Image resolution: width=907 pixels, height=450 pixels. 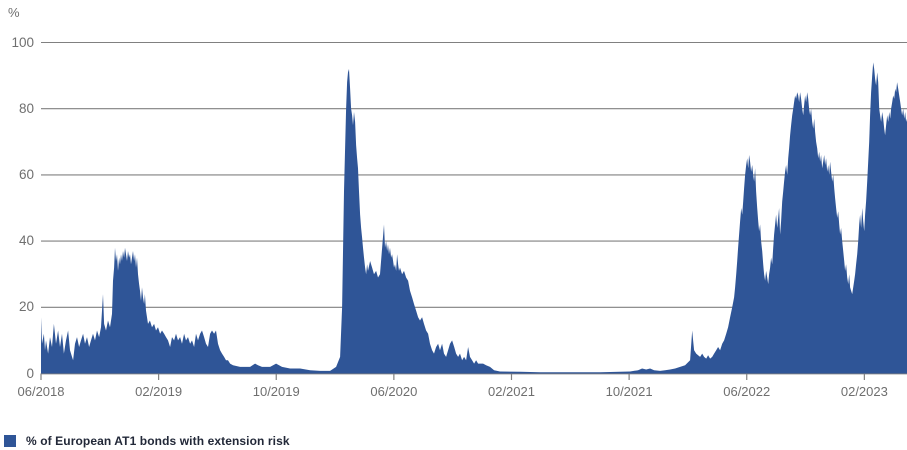 I want to click on x-tick-label: 02/2023, so click(x=864, y=391).